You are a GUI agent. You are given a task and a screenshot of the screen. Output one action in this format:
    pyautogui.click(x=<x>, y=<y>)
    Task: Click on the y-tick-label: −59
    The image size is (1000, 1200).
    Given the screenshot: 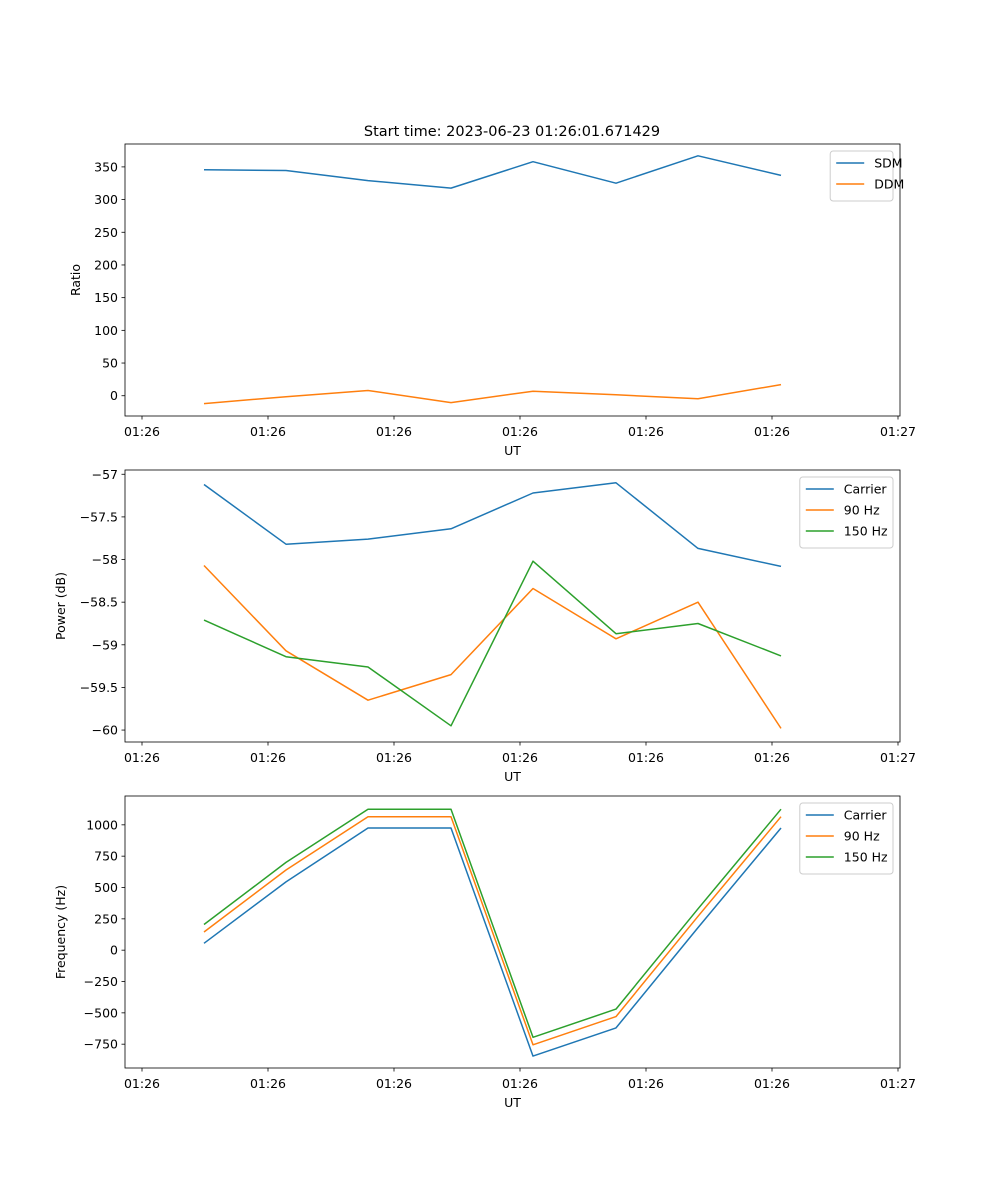 What is the action you would take?
    pyautogui.click(x=105, y=644)
    